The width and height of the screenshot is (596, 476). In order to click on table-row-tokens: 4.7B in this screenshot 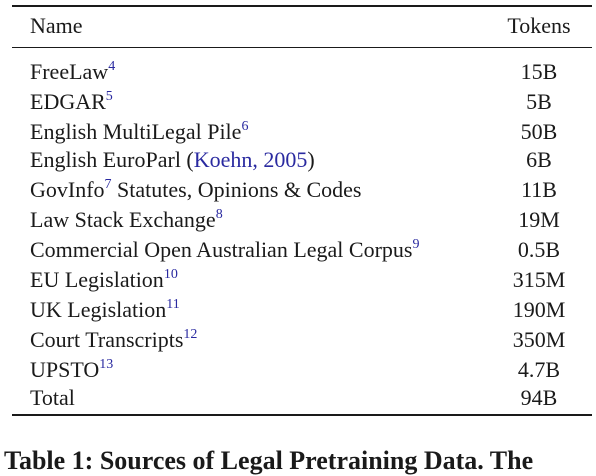, I will do `click(539, 369)`.